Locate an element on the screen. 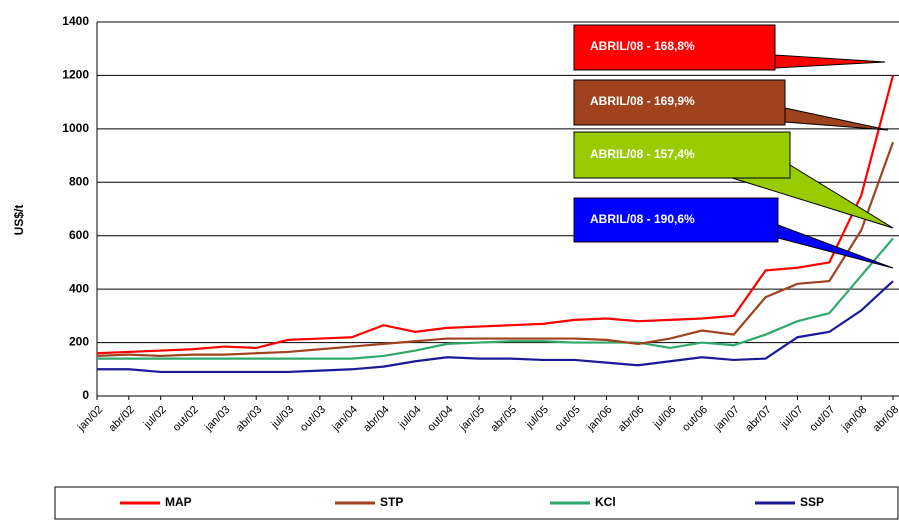  x-tick-label: abr/05 is located at coordinates (504, 419).